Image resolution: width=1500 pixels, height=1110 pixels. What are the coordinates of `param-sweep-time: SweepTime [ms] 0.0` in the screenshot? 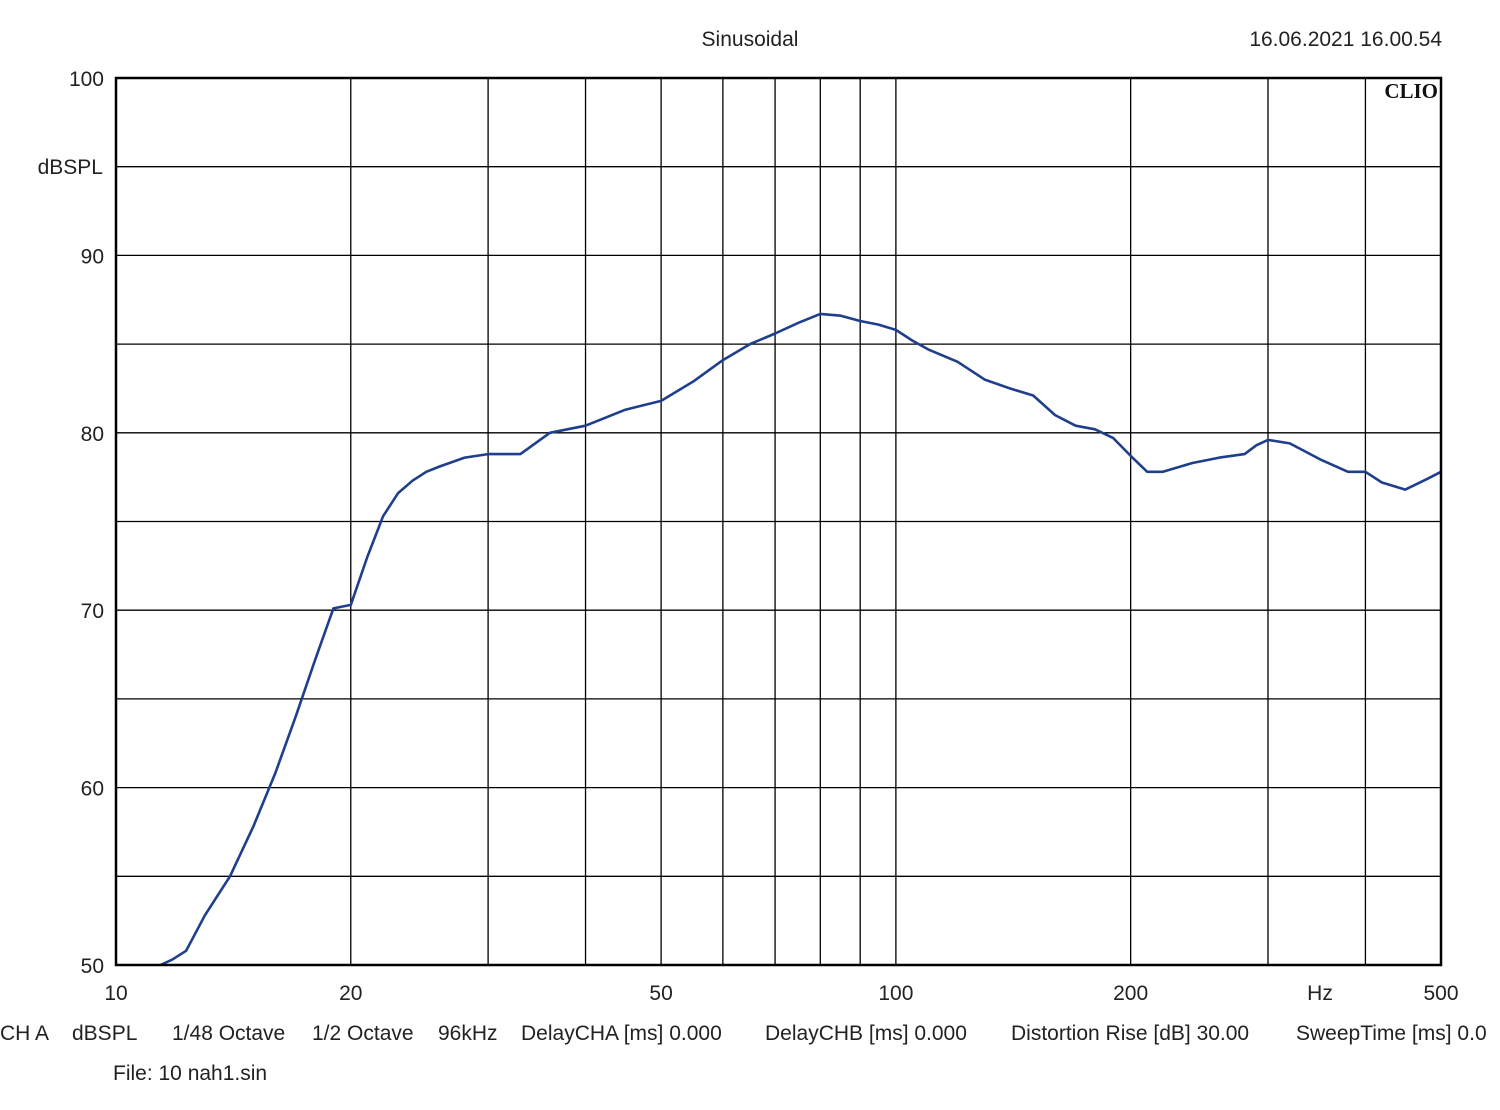 It's located at (1391, 1033).